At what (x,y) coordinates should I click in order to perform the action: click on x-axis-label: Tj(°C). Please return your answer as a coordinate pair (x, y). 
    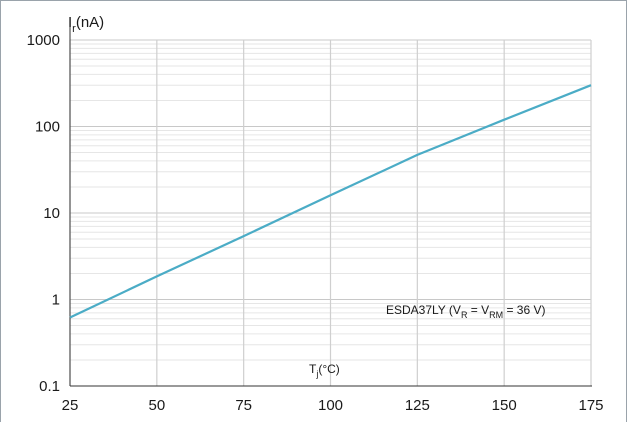
    Looking at the image, I should click on (324, 370).